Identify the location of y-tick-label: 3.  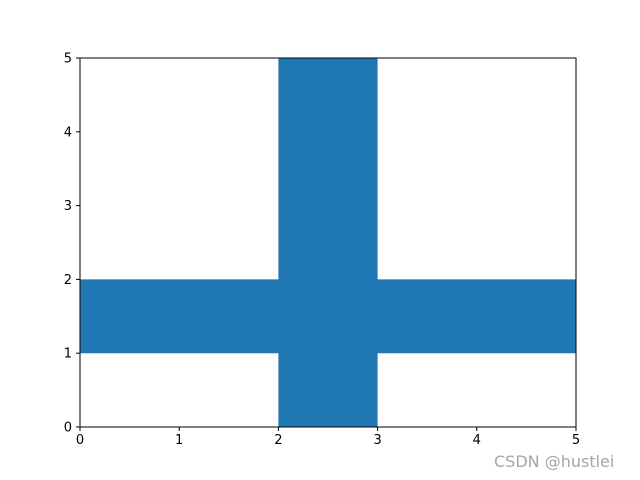
(68, 206).